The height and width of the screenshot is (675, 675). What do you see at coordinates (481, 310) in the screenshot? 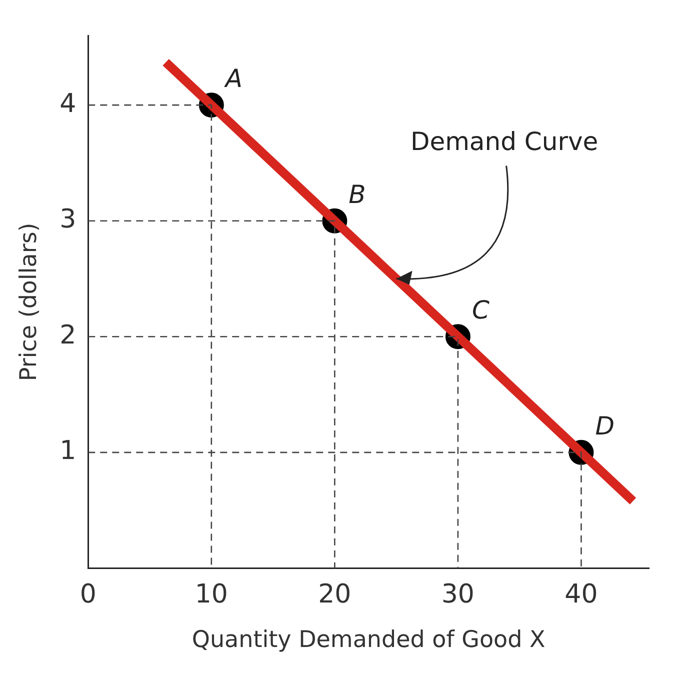
I see `data-label: C` at bounding box center [481, 310].